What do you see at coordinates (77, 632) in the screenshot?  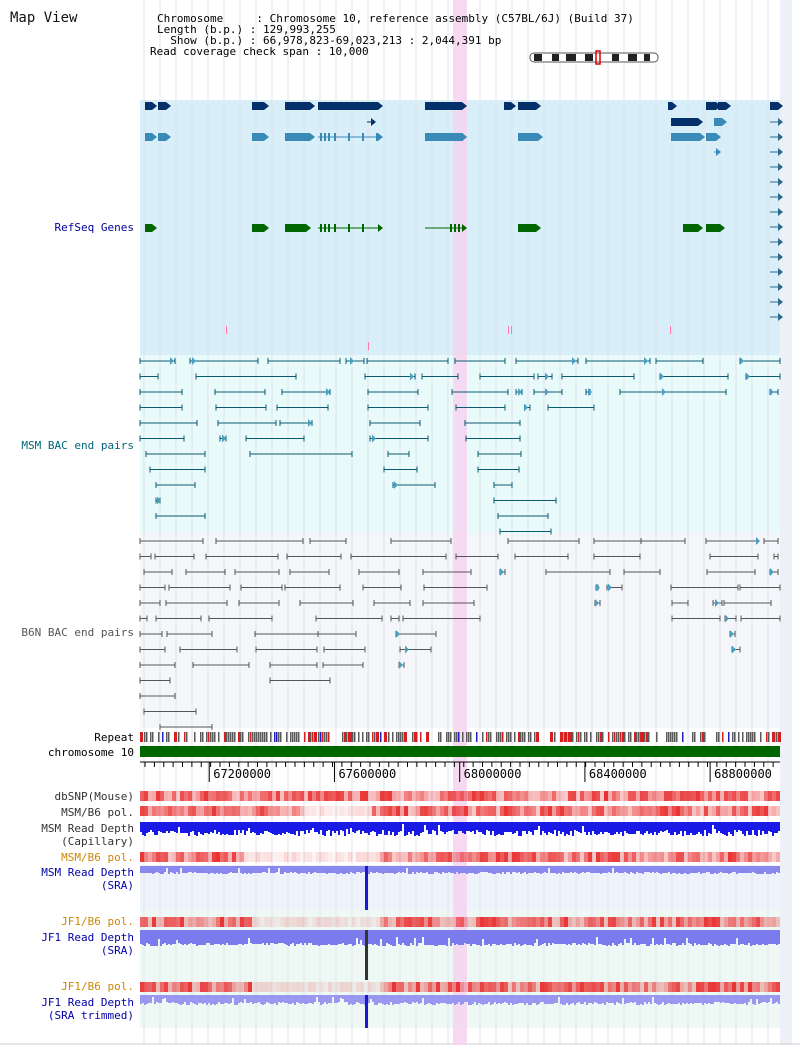 I see `track-label-b6n-bac: B6N BAC end pairs` at bounding box center [77, 632].